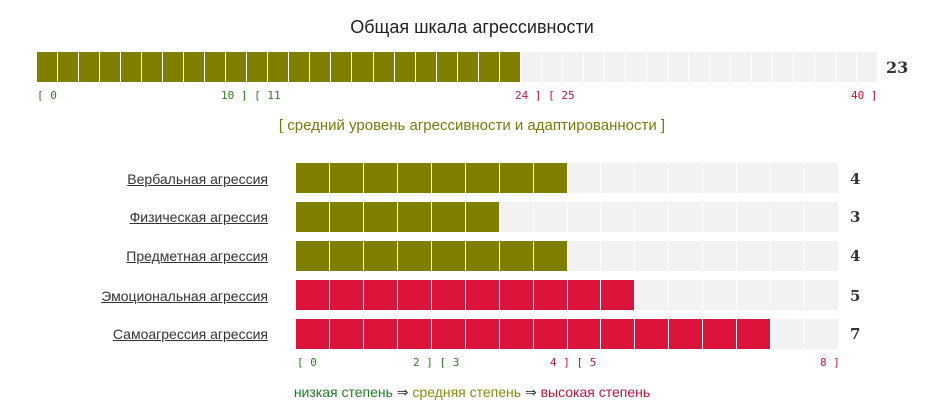  I want to click on scale-value-self: 7, so click(855, 334).